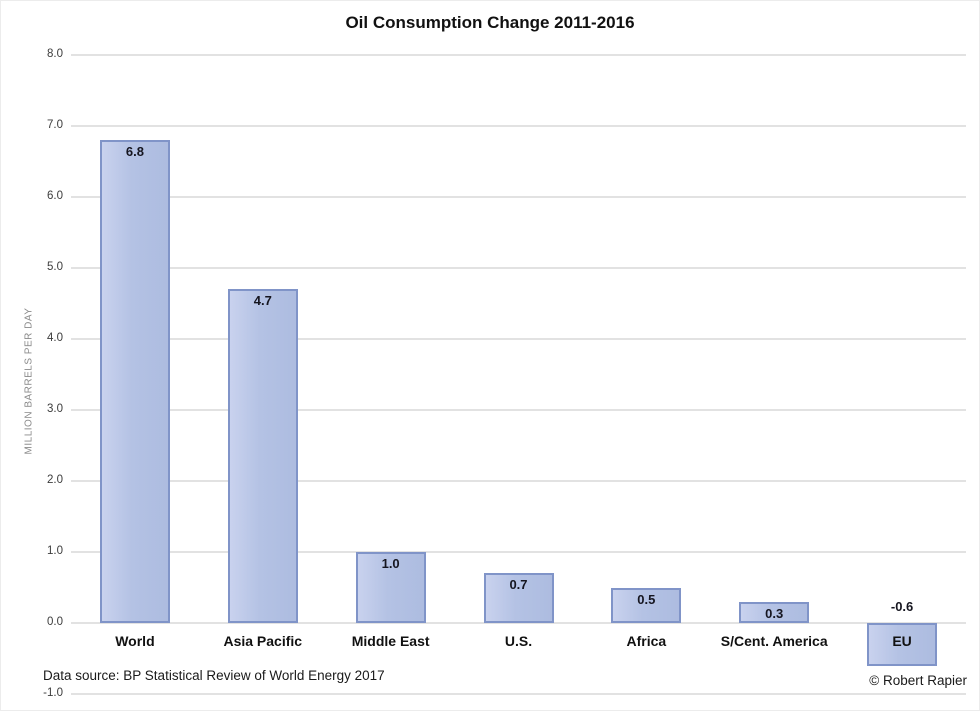 The image size is (980, 711). Describe the element at coordinates (55, 338) in the screenshot. I see `y-axis-tick-label: 4.0` at that location.